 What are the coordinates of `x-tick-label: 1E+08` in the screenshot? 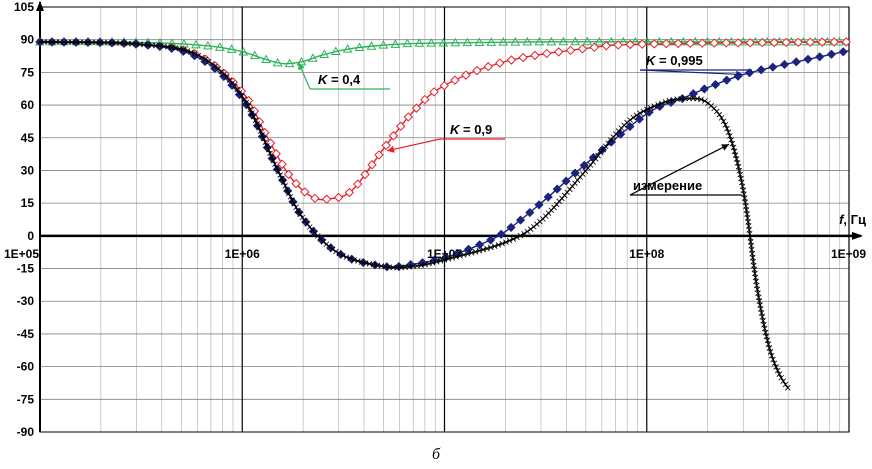 It's located at (646, 254).